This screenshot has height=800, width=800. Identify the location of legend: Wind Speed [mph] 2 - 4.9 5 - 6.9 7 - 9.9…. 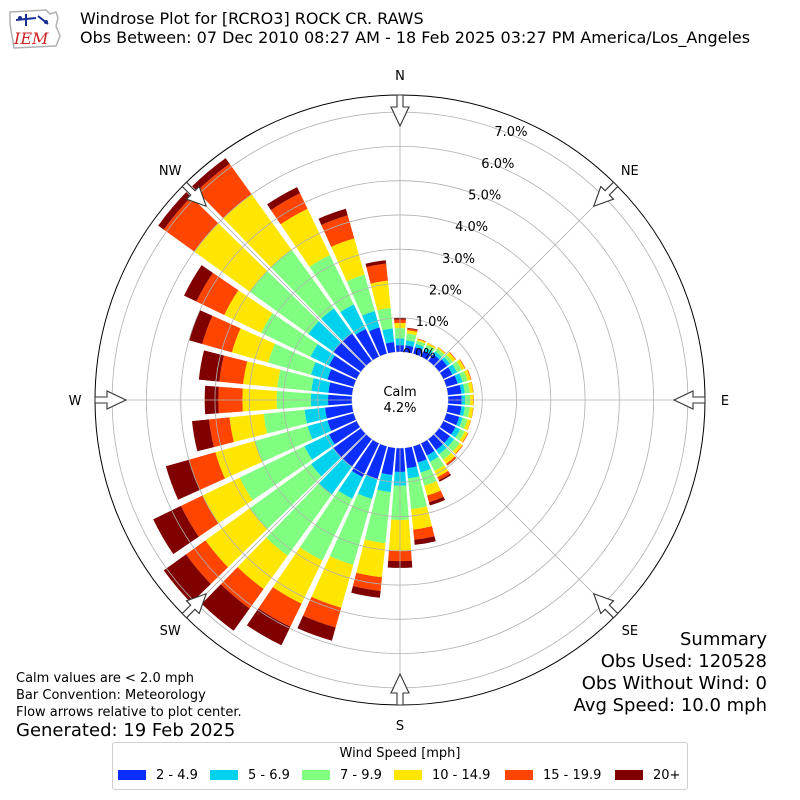
(400, 766).